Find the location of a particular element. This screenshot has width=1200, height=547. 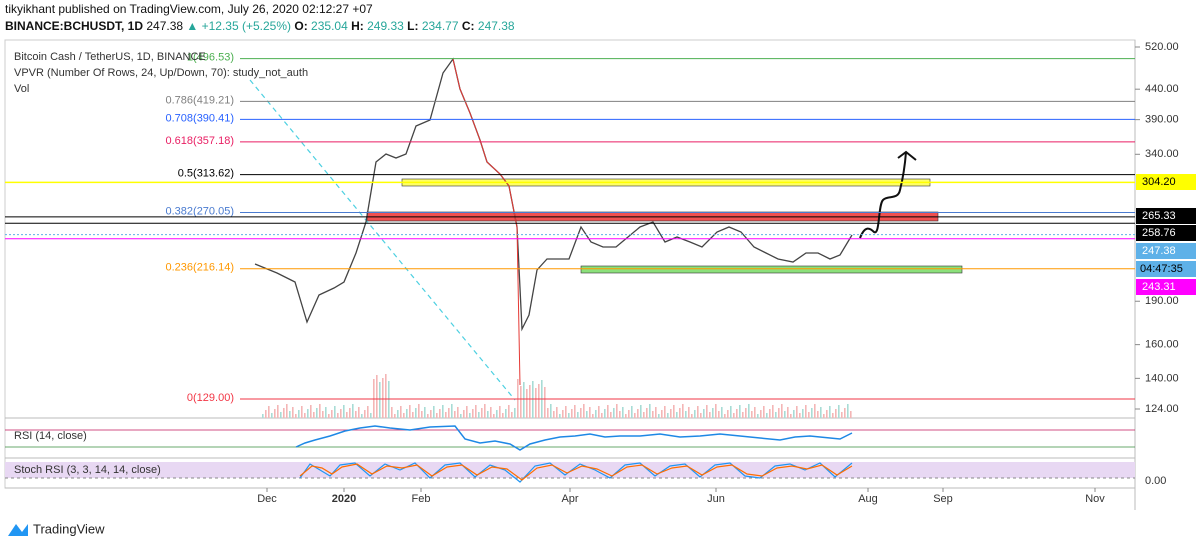

time-label: Apr is located at coordinates (569, 499).